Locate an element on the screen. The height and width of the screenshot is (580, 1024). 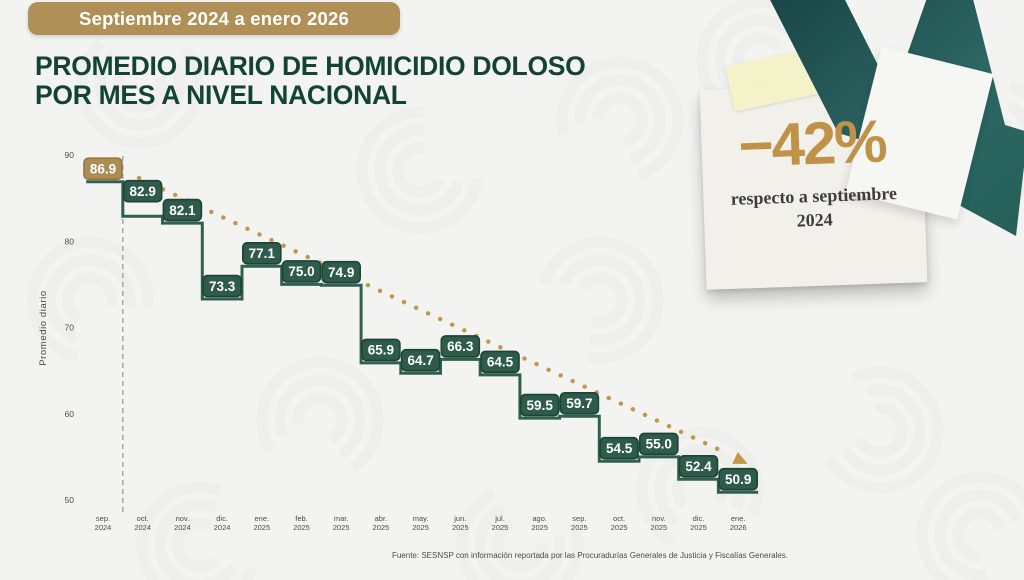
value-label: 64.7 is located at coordinates (420, 360).